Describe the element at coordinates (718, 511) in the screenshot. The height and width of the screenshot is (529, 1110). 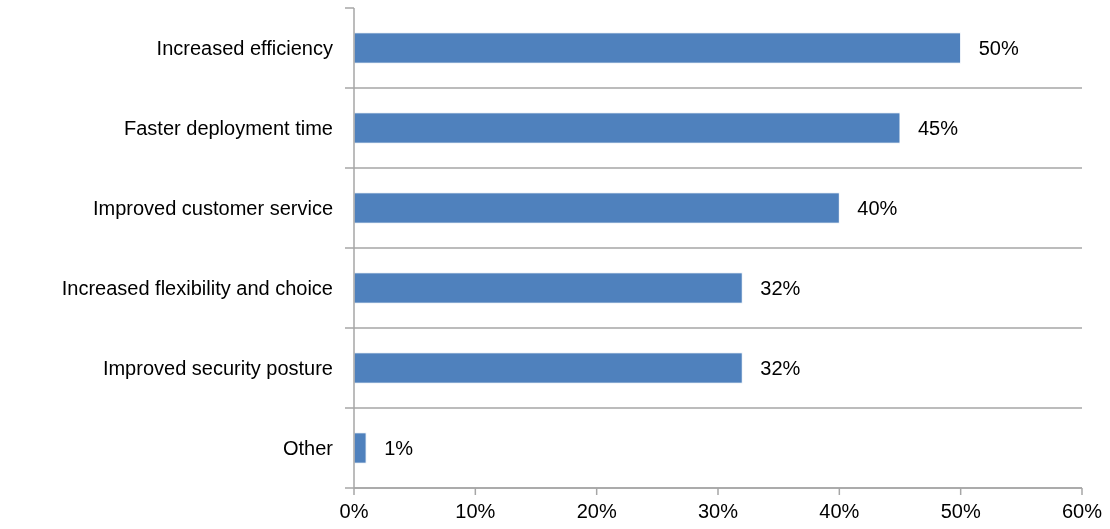
I see `x-tick-label: 30%` at that location.